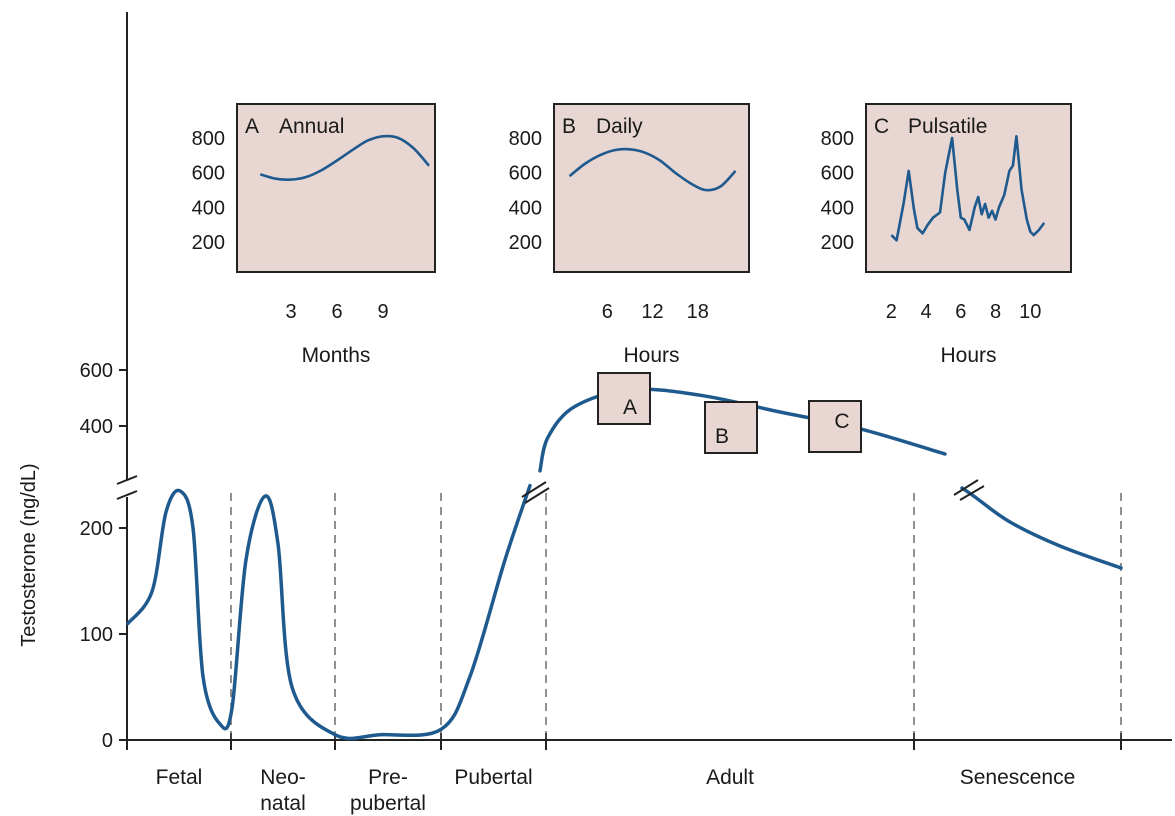 The height and width of the screenshot is (816, 1175). I want to click on inset-x-tick-label: 18, so click(698, 312).